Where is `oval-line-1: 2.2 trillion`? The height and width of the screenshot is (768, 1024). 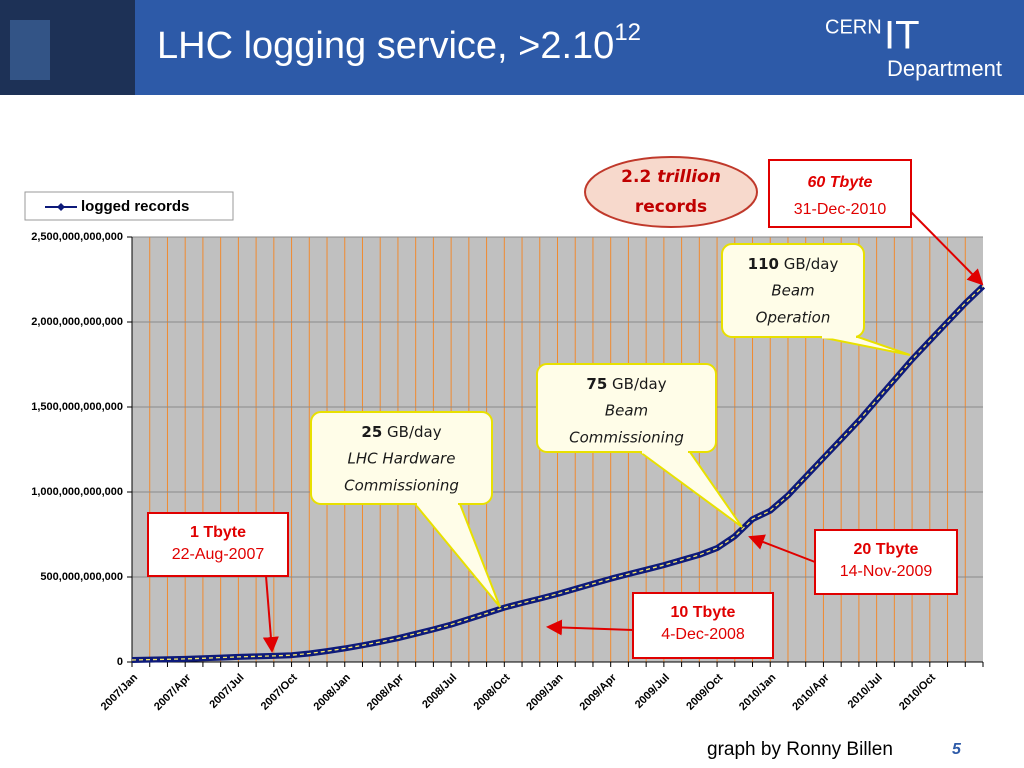 oval-line-1: 2.2 trillion is located at coordinates (671, 177).